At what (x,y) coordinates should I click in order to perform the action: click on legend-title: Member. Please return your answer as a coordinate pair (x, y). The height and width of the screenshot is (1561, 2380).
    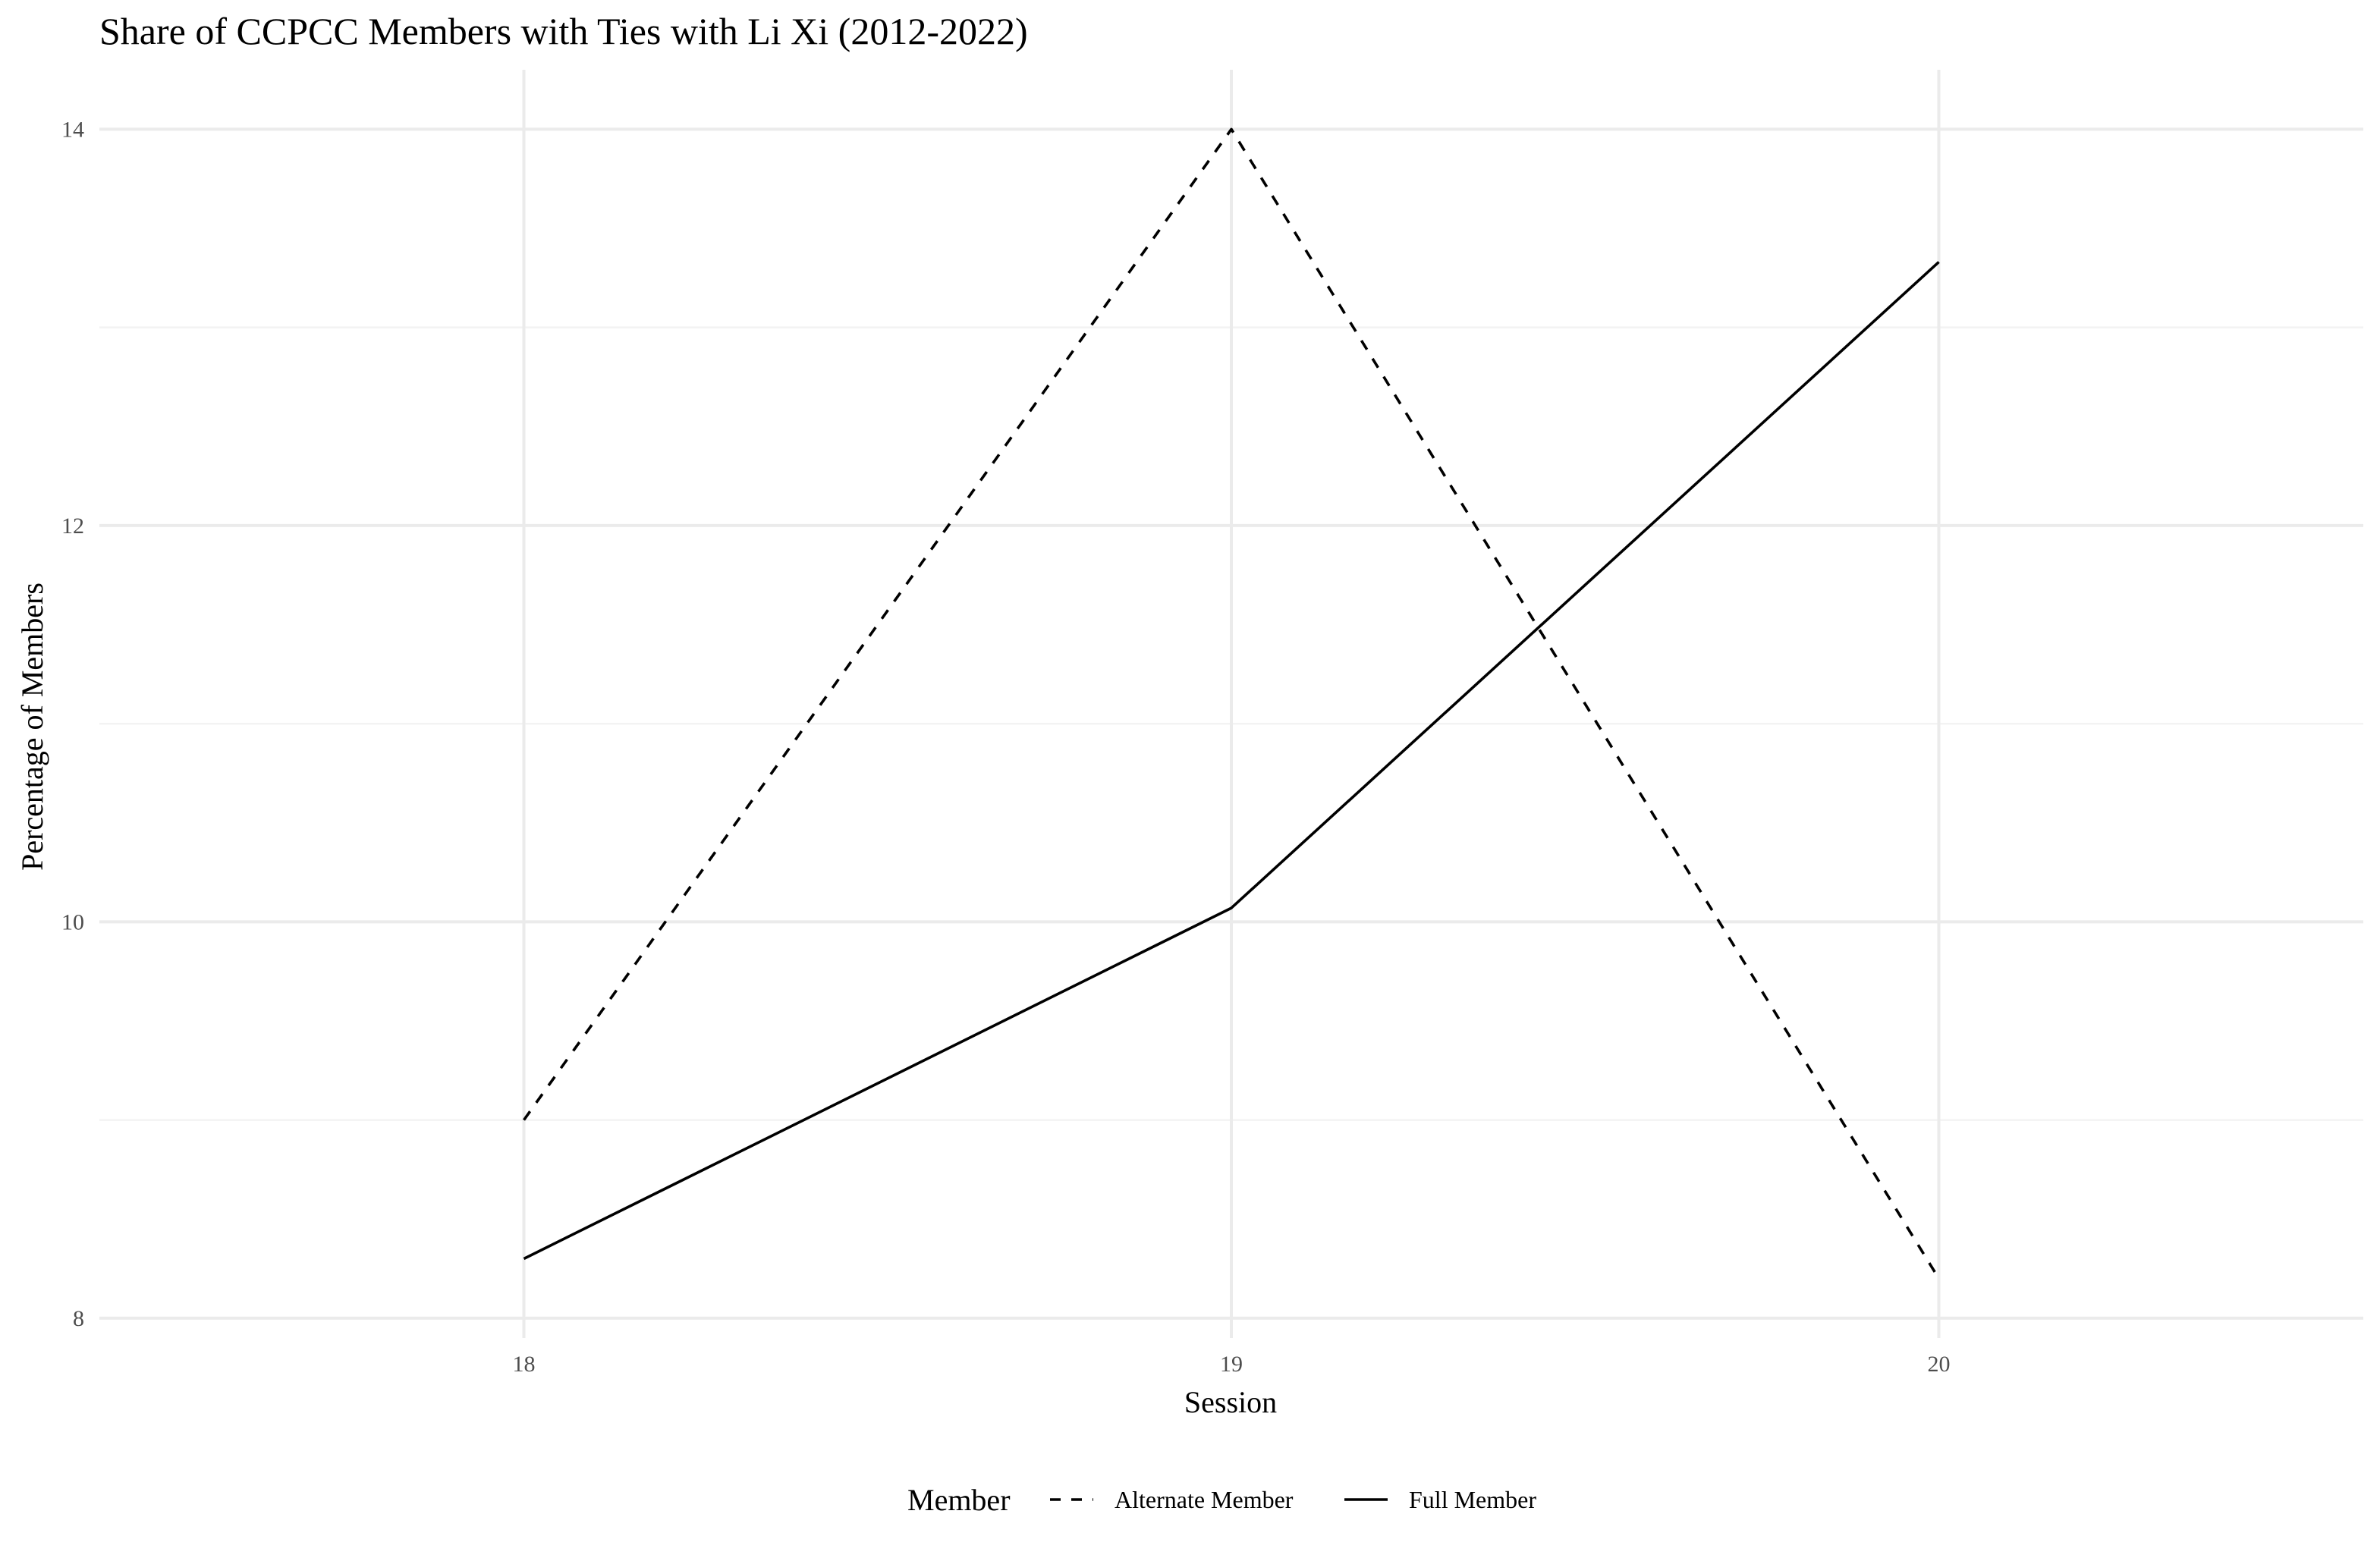
    Looking at the image, I should click on (959, 1500).